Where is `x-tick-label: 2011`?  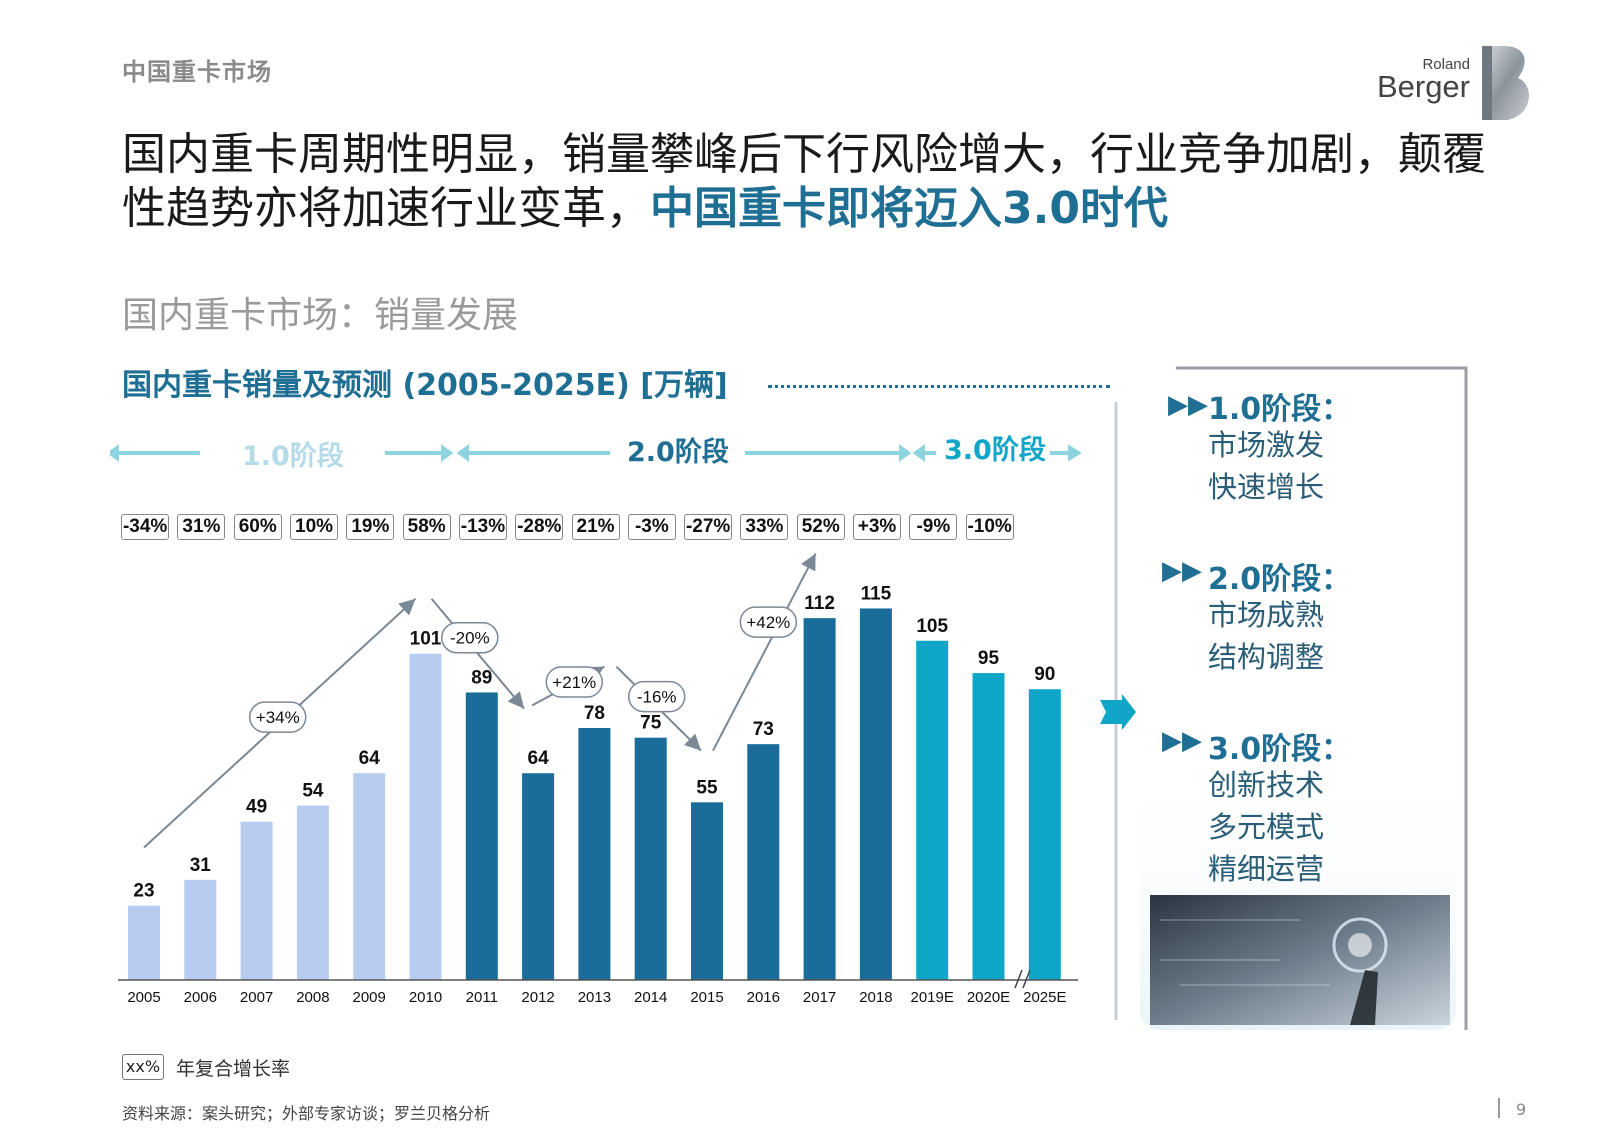 x-tick-label: 2011 is located at coordinates (482, 997).